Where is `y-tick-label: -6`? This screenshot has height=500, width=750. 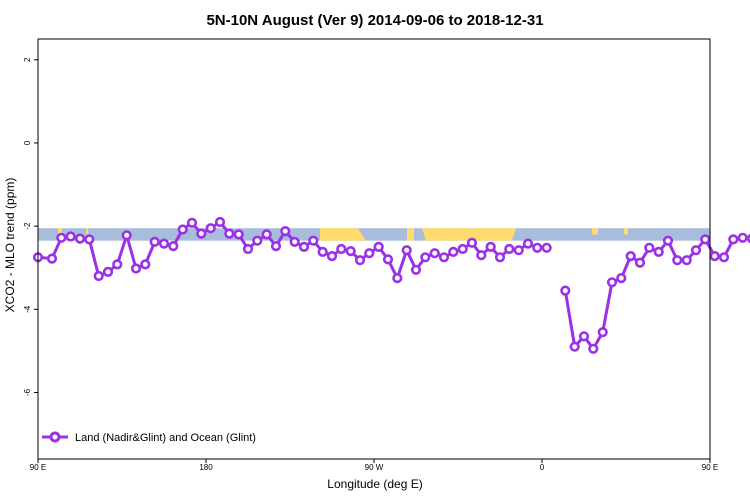
y-tick-label: -6 is located at coordinates (27, 392).